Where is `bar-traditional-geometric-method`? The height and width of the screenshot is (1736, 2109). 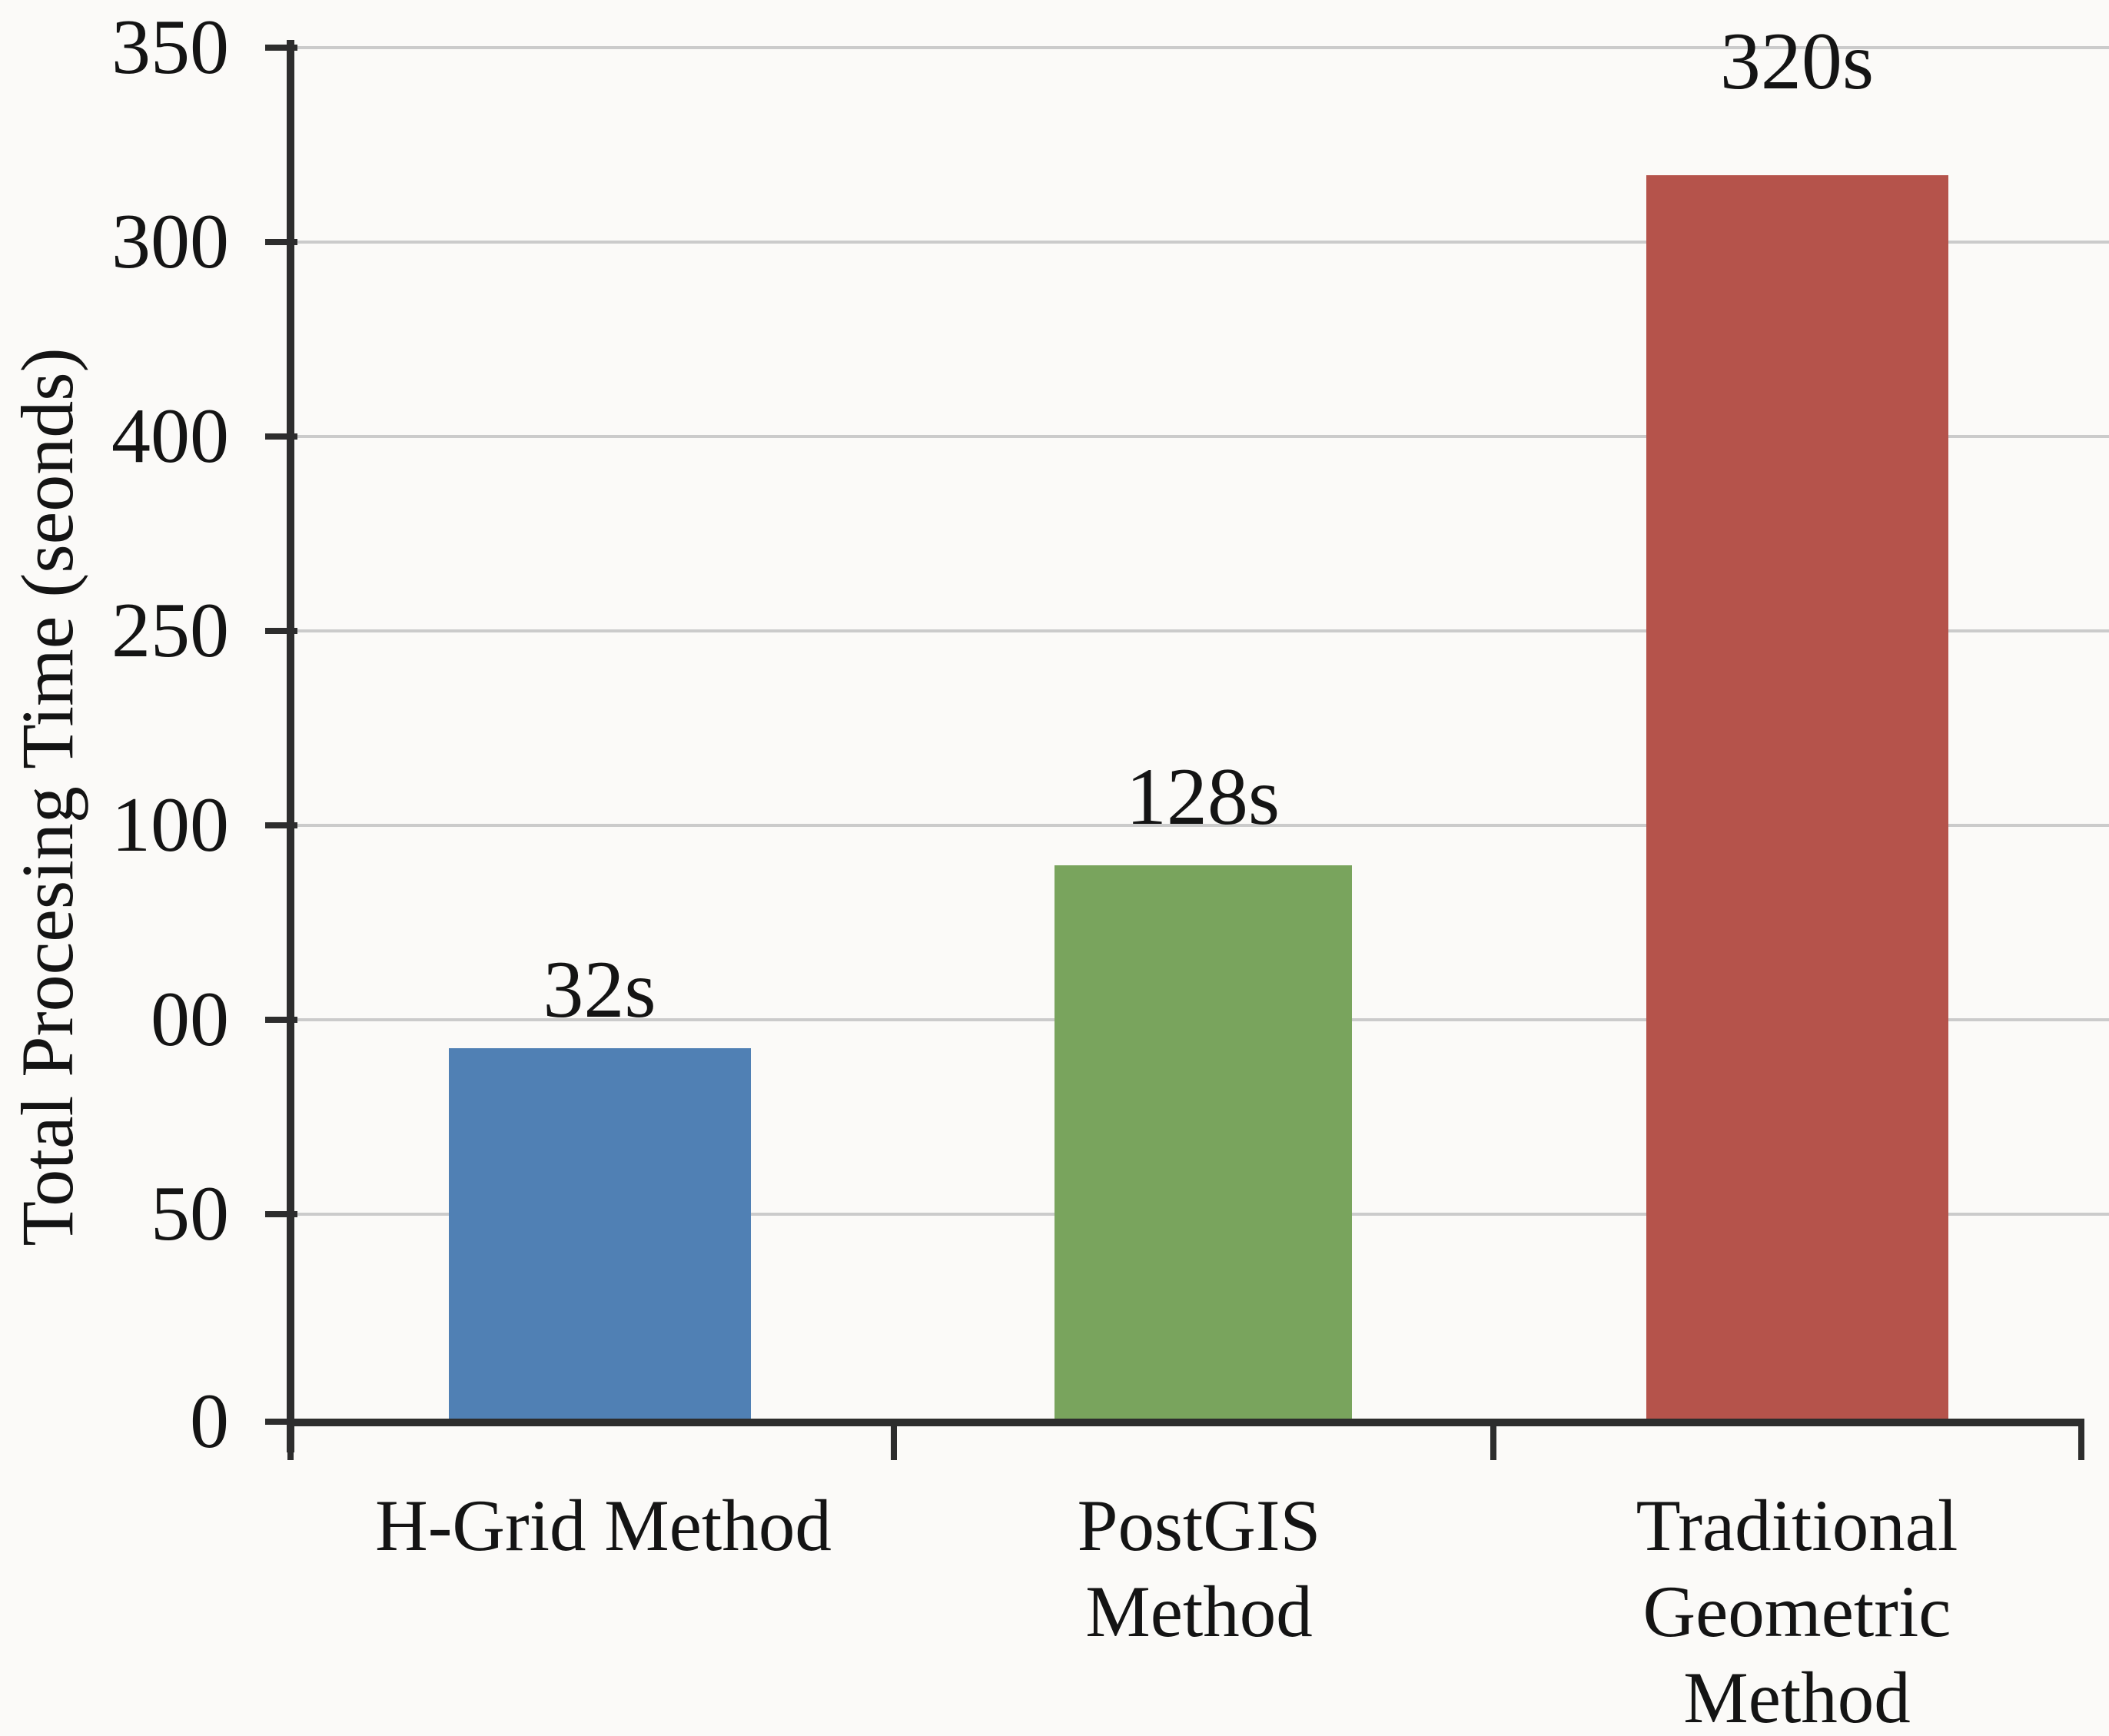
bar-traditional-geometric-method is located at coordinates (1797, 800).